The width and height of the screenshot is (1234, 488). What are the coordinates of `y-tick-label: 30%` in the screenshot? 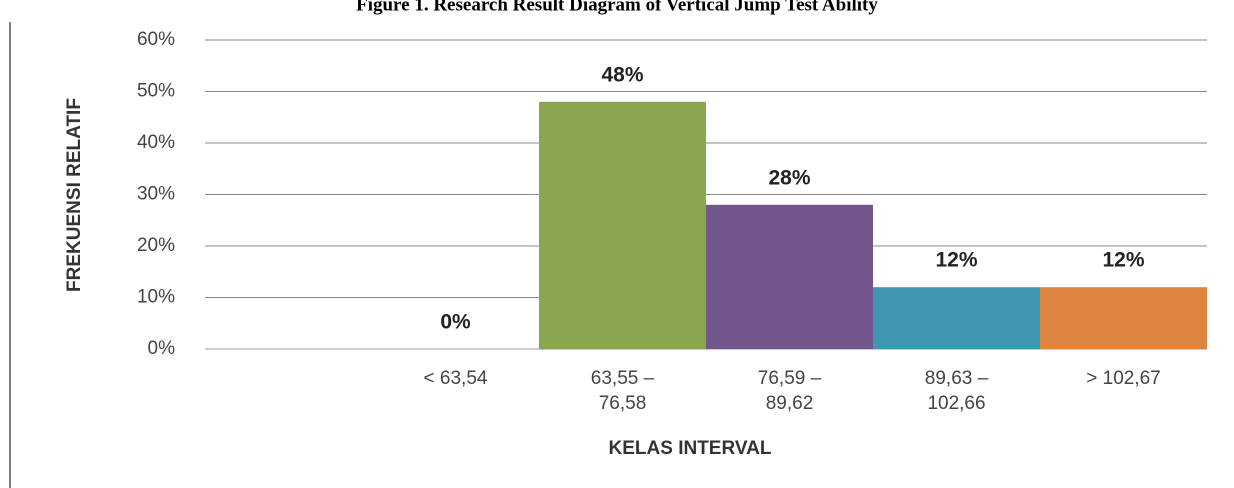 It's located at (156, 194).